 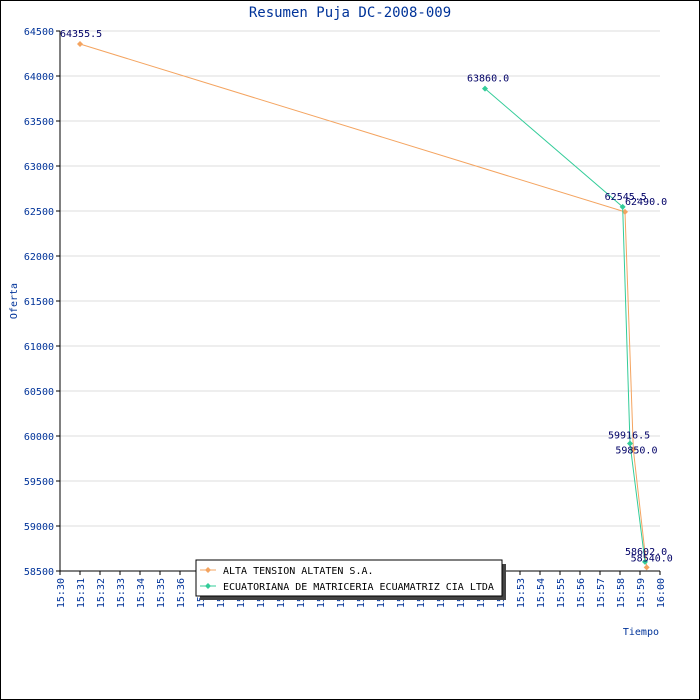 I want to click on data-label: 62545.5, so click(x=626, y=197).